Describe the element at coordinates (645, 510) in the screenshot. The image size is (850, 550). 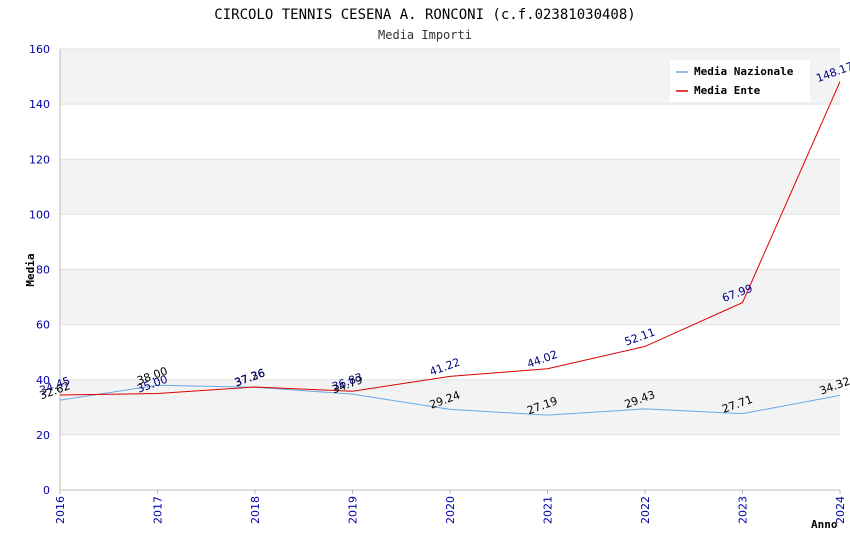
I see `x-tick-label: 2022` at that location.